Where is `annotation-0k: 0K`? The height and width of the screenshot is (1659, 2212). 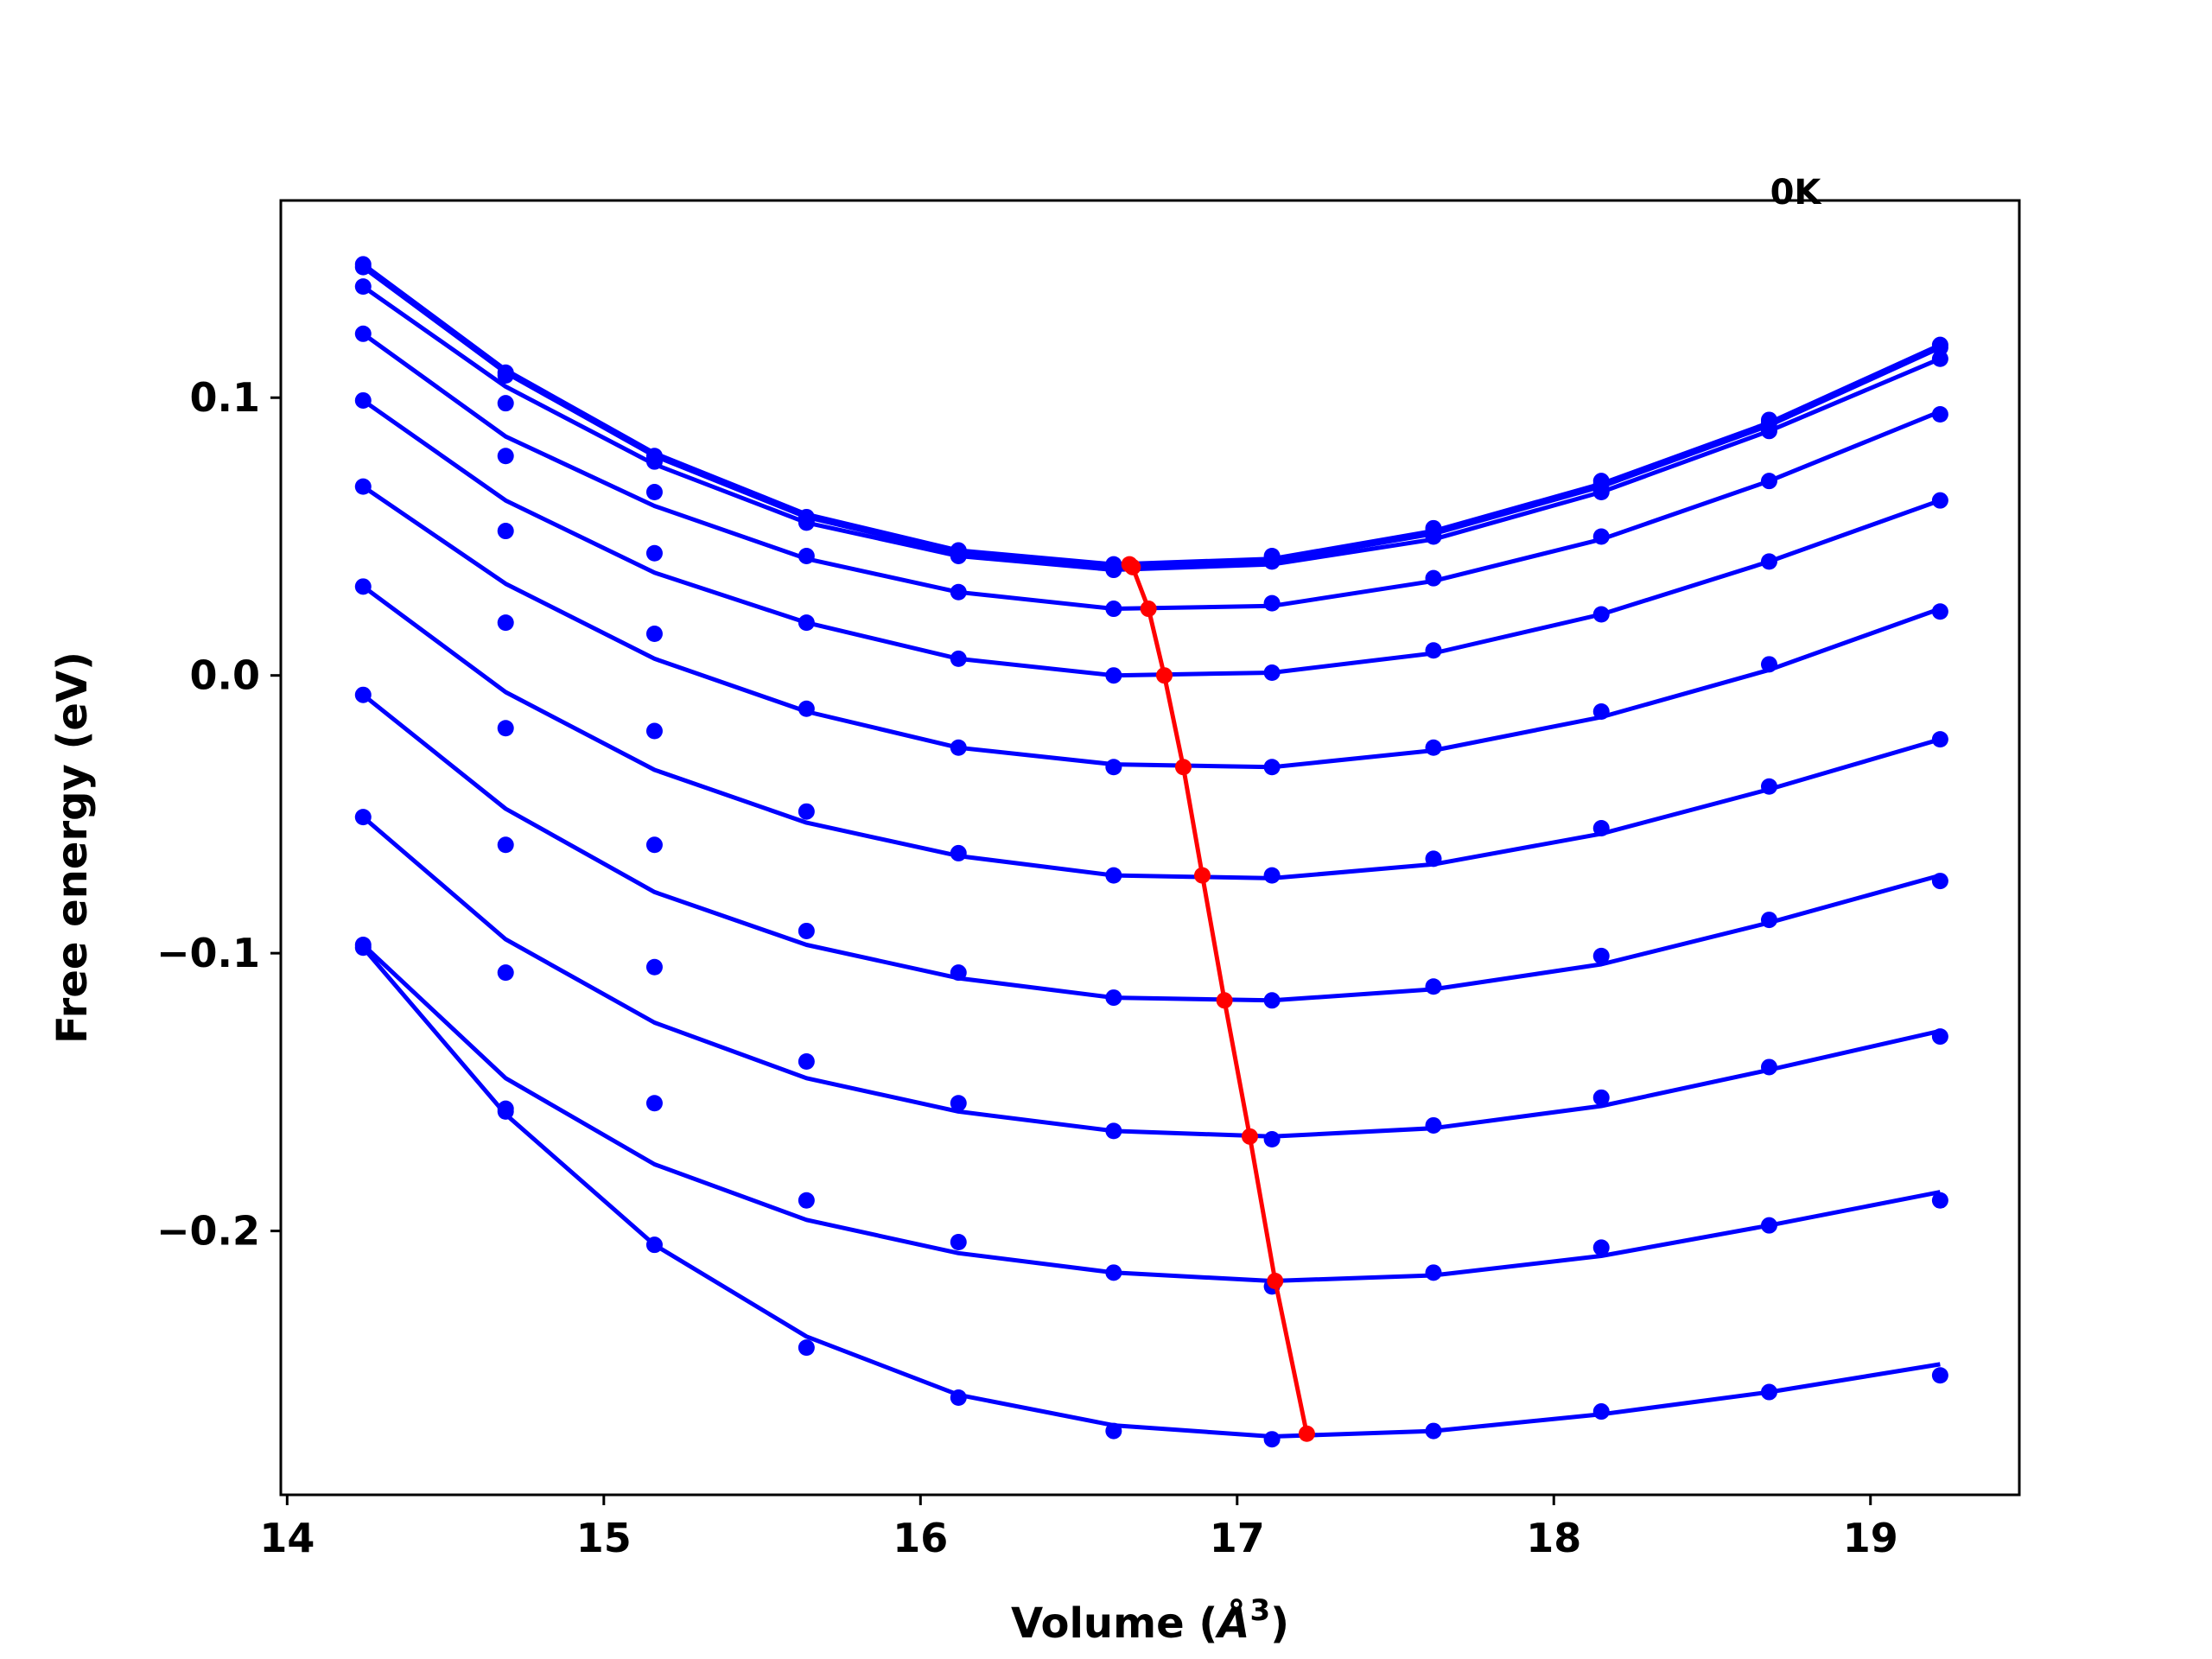 annotation-0k: 0K is located at coordinates (1796, 193).